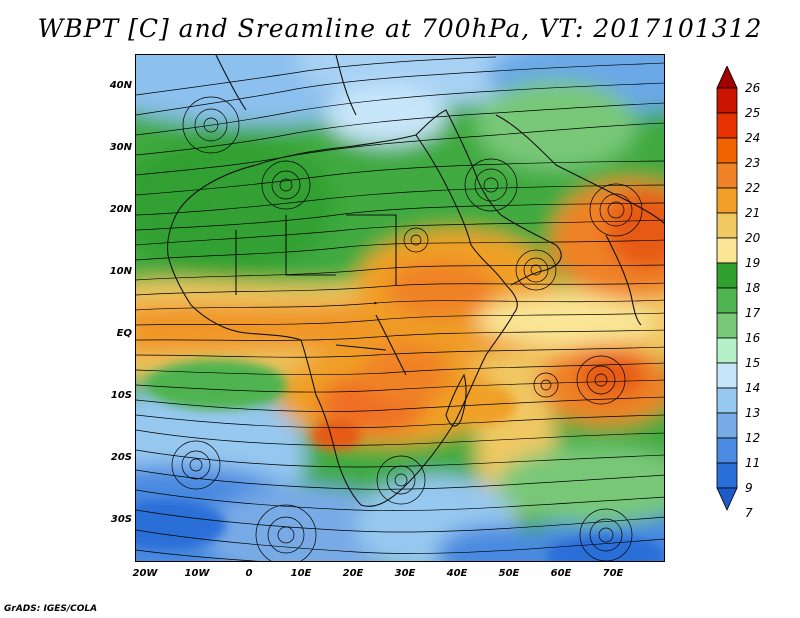 This screenshot has height=618, width=800. Describe the element at coordinates (120, 85) in the screenshot. I see `y-axis-label-40n: 40N` at that location.